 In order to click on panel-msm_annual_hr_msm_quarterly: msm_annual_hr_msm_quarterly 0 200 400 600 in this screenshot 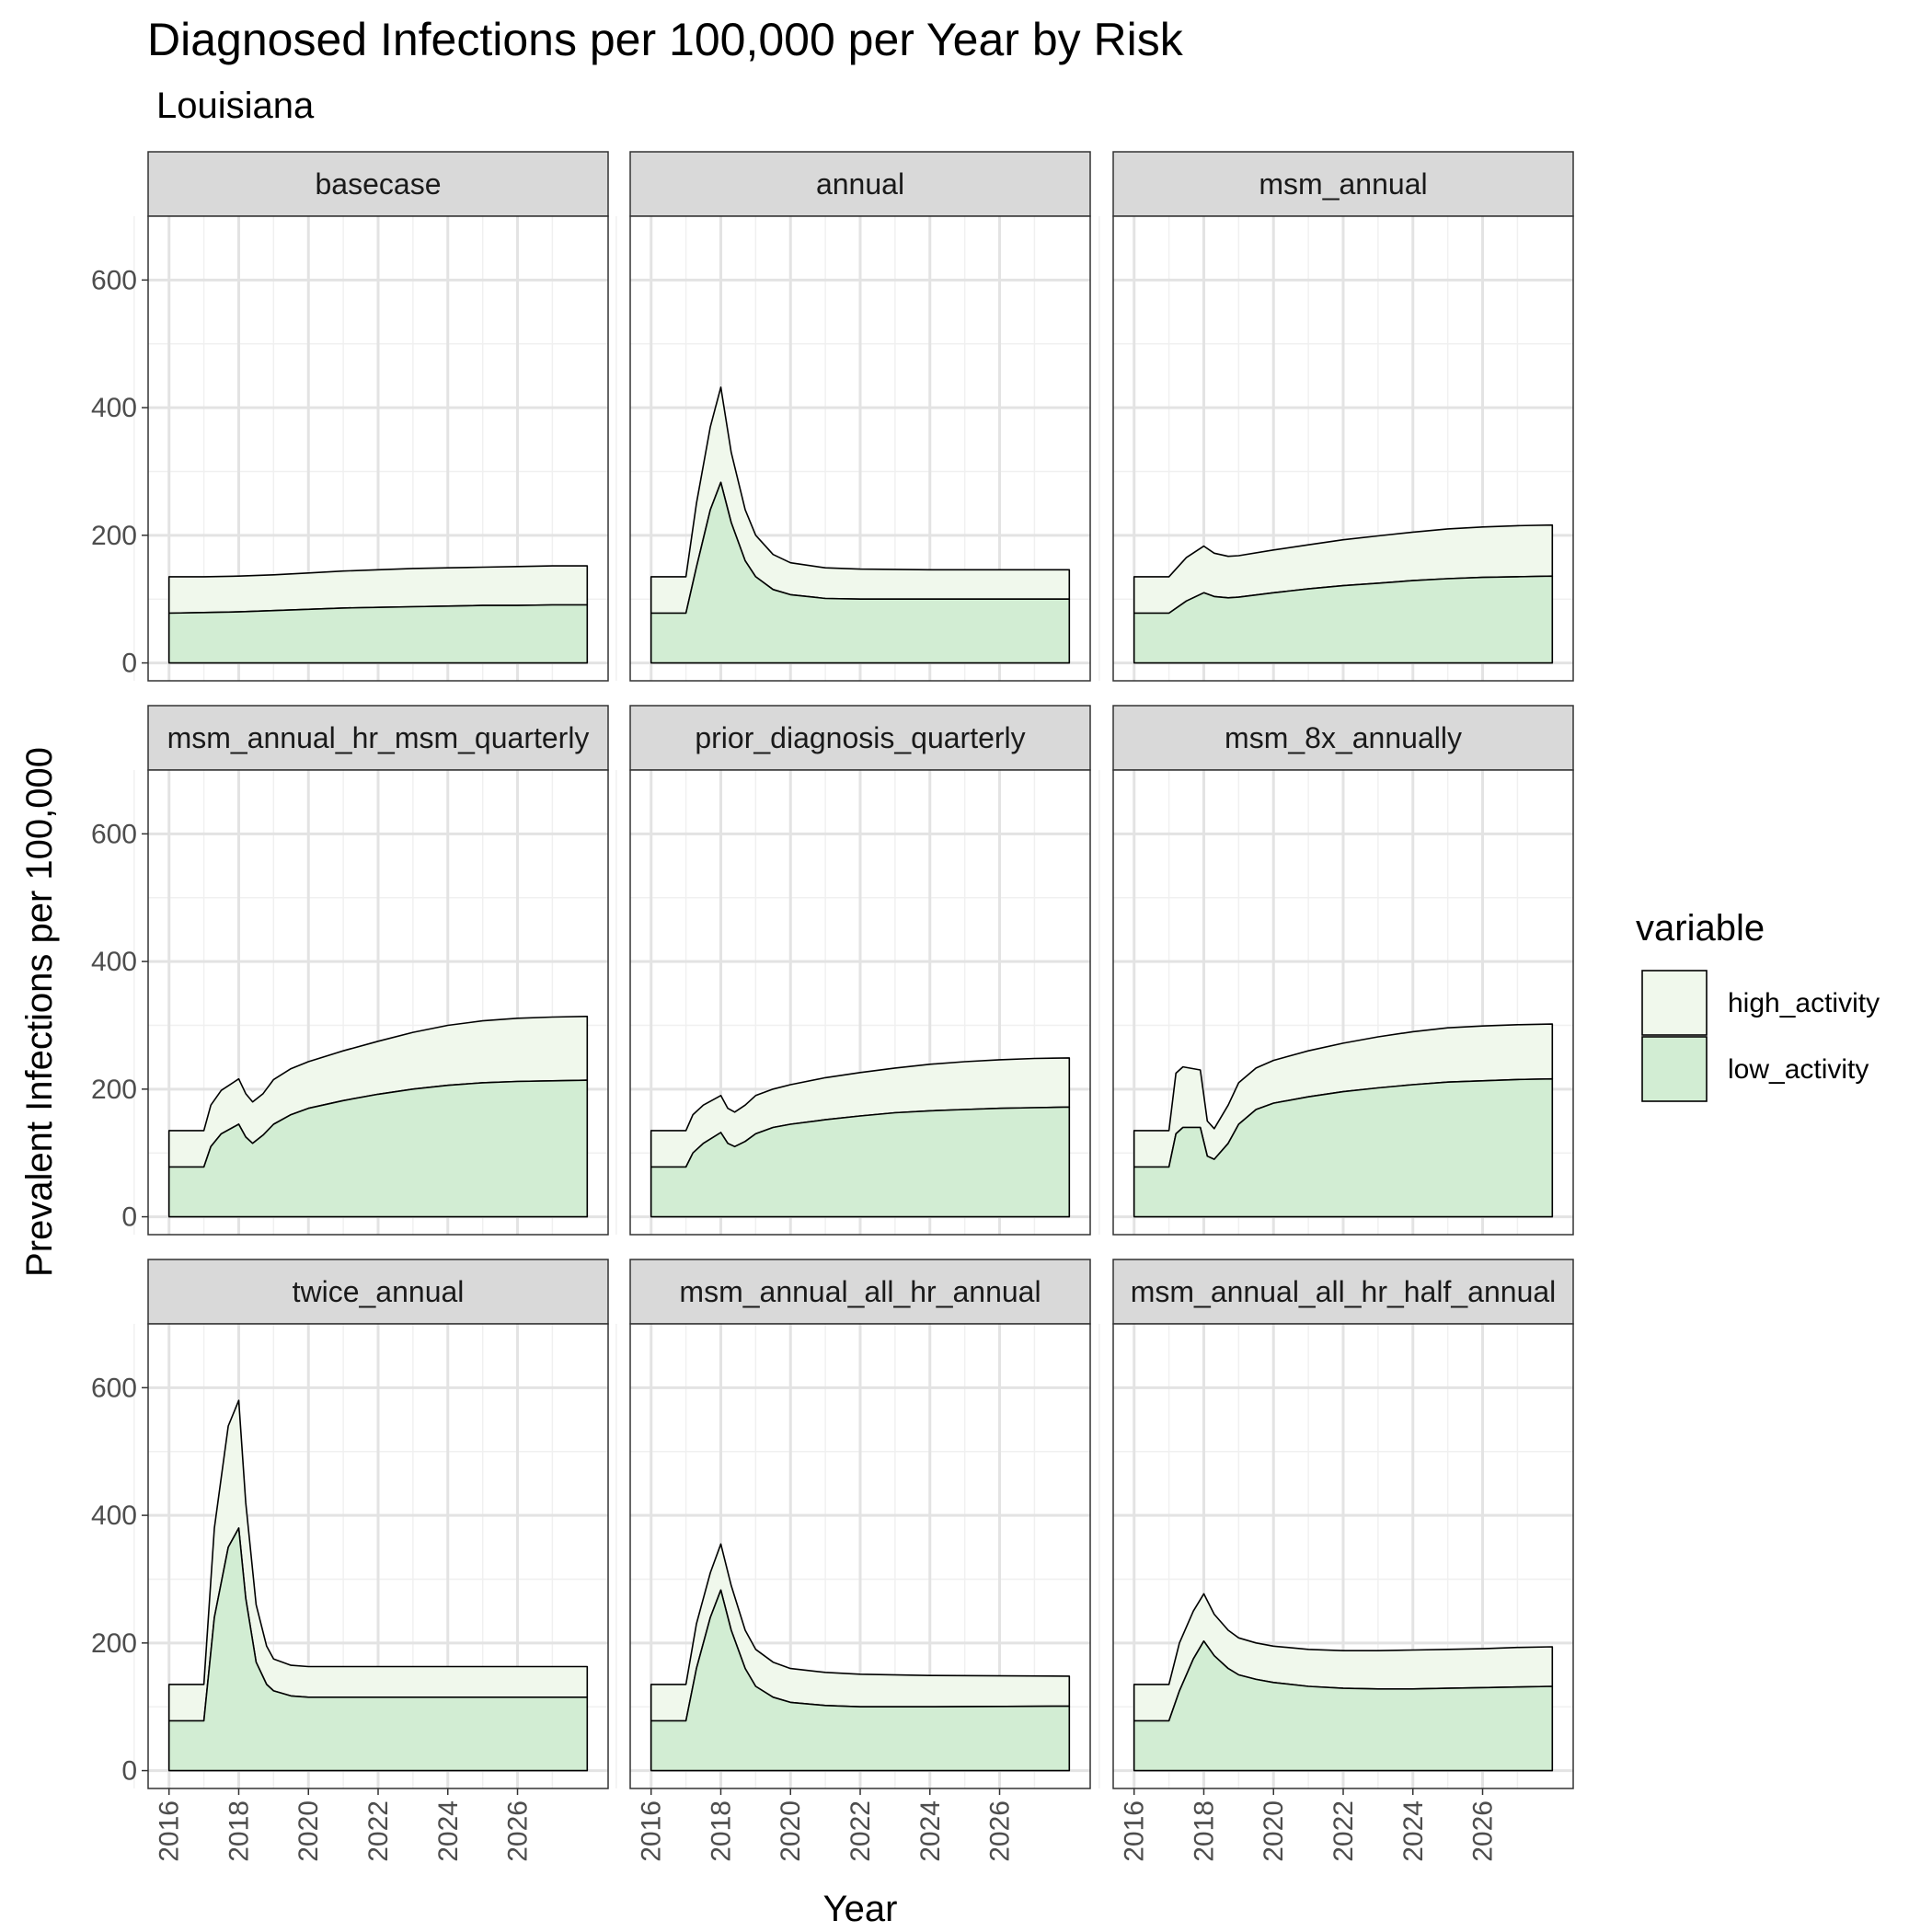, I will do `click(350, 970)`.